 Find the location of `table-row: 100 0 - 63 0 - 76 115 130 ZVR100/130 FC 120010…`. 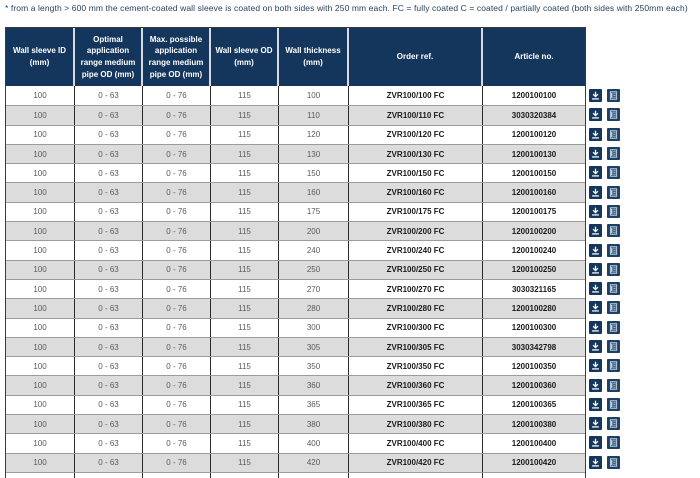

table-row: 100 0 - 63 0 - 76 115 130 ZVR100/130 FC 120010… is located at coordinates (295, 153).